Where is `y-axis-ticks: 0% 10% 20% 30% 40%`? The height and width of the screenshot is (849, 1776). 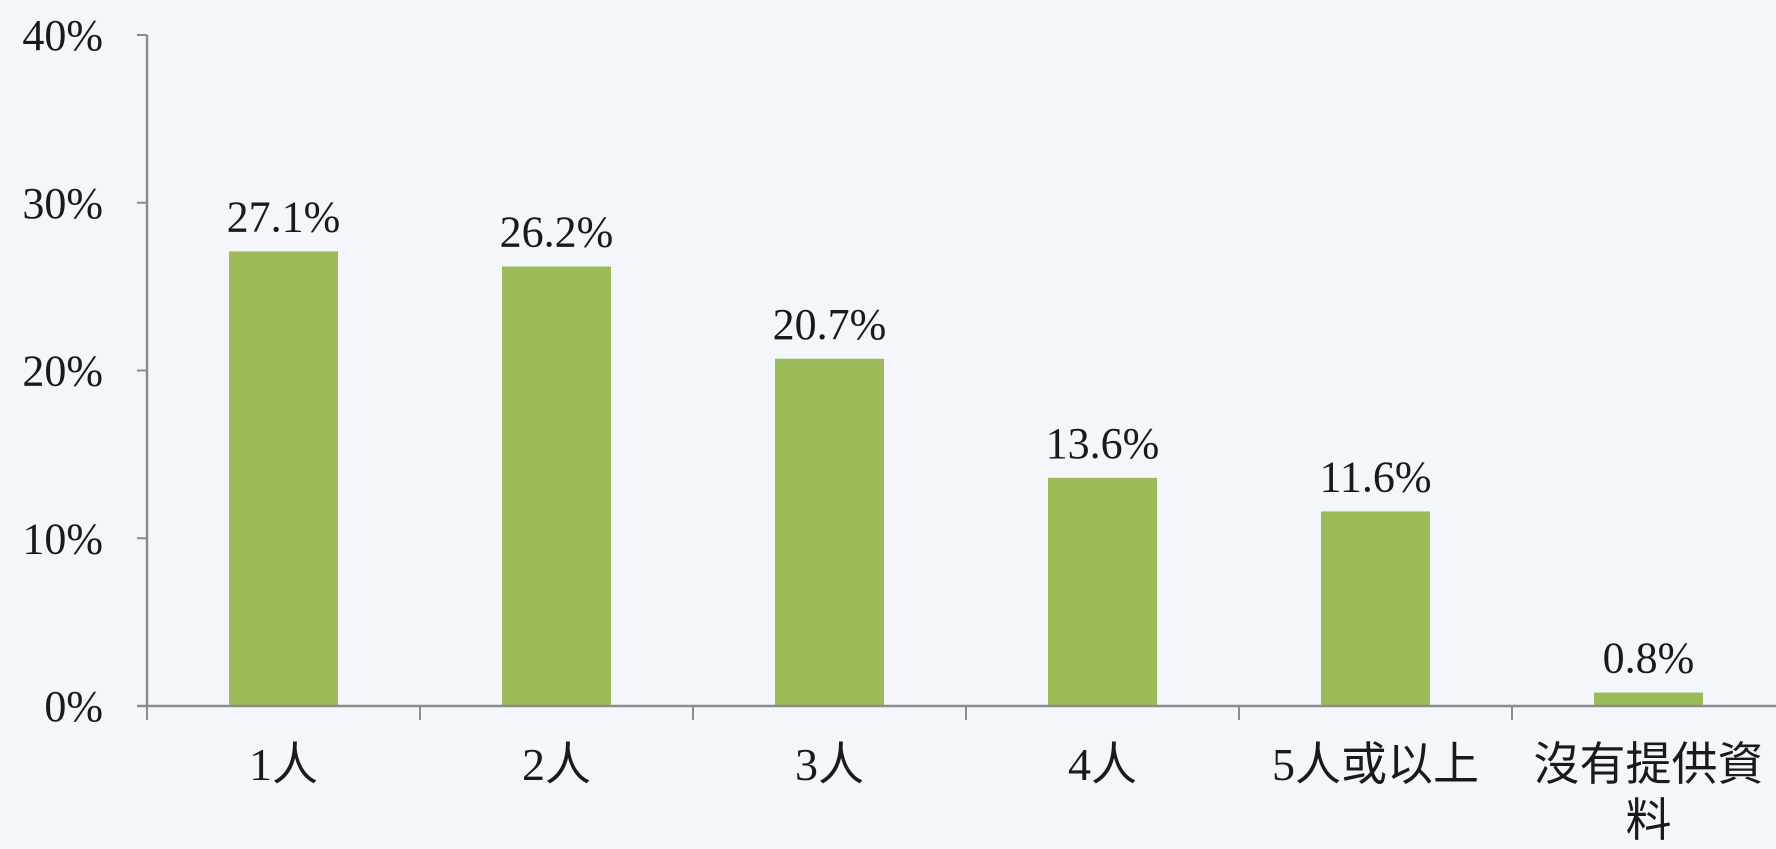
y-axis-ticks: 0% 10% 20% 30% 40% is located at coordinates (84, 371).